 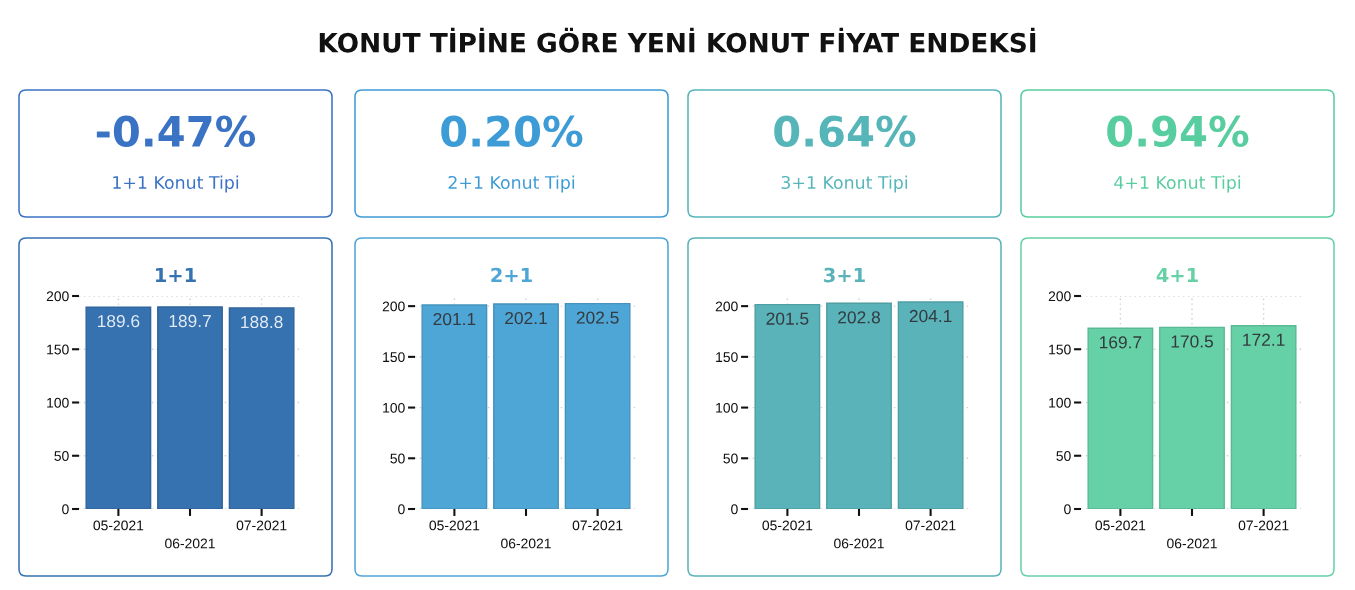 What do you see at coordinates (677, 40) in the screenshot?
I see `text: KONUT TİPİNE GÖRE YENİ KONUT FİYAT ENDEKSİ` at bounding box center [677, 40].